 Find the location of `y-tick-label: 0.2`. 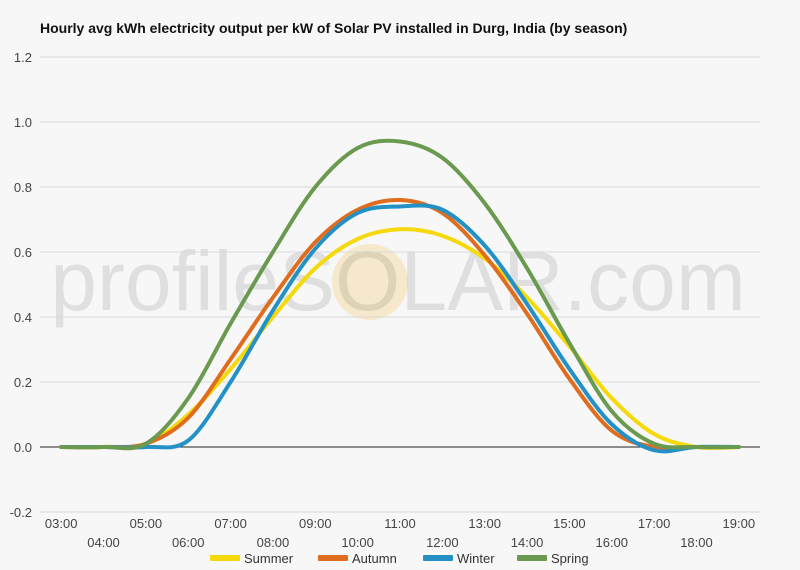

y-tick-label: 0.2 is located at coordinates (23, 382).